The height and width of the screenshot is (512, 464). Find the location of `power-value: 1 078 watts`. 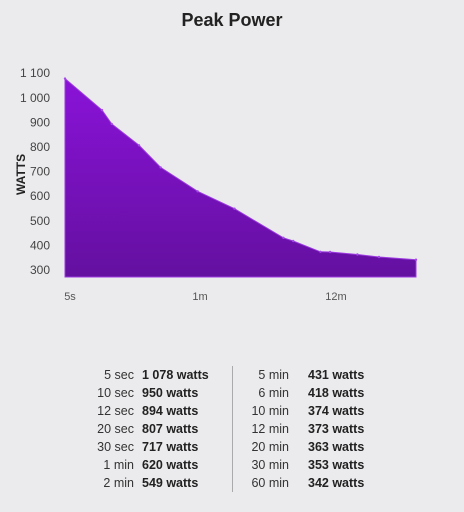

power-value: 1 078 watts is located at coordinates (175, 375).